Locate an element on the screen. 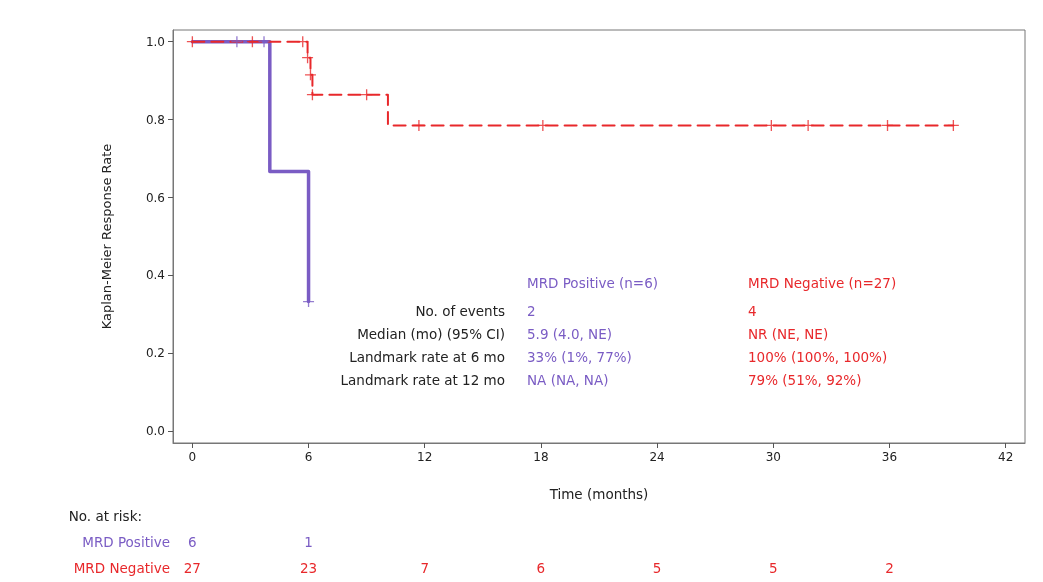 This screenshot has width=1043, height=582. annotation: Landmark rate at 6 mo is located at coordinates (427, 357).